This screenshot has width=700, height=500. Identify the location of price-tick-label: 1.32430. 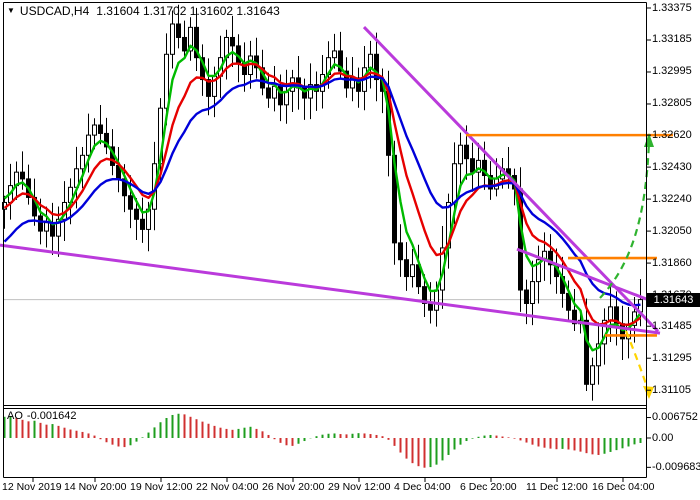
(672, 166).